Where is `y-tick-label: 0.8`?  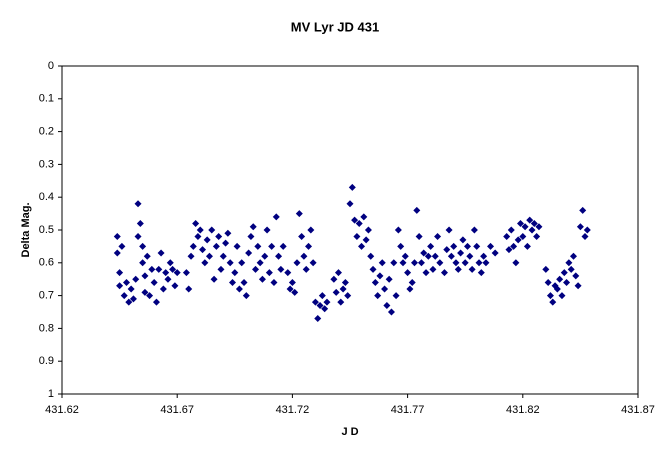 y-tick-label: 0.8 is located at coordinates (46, 328).